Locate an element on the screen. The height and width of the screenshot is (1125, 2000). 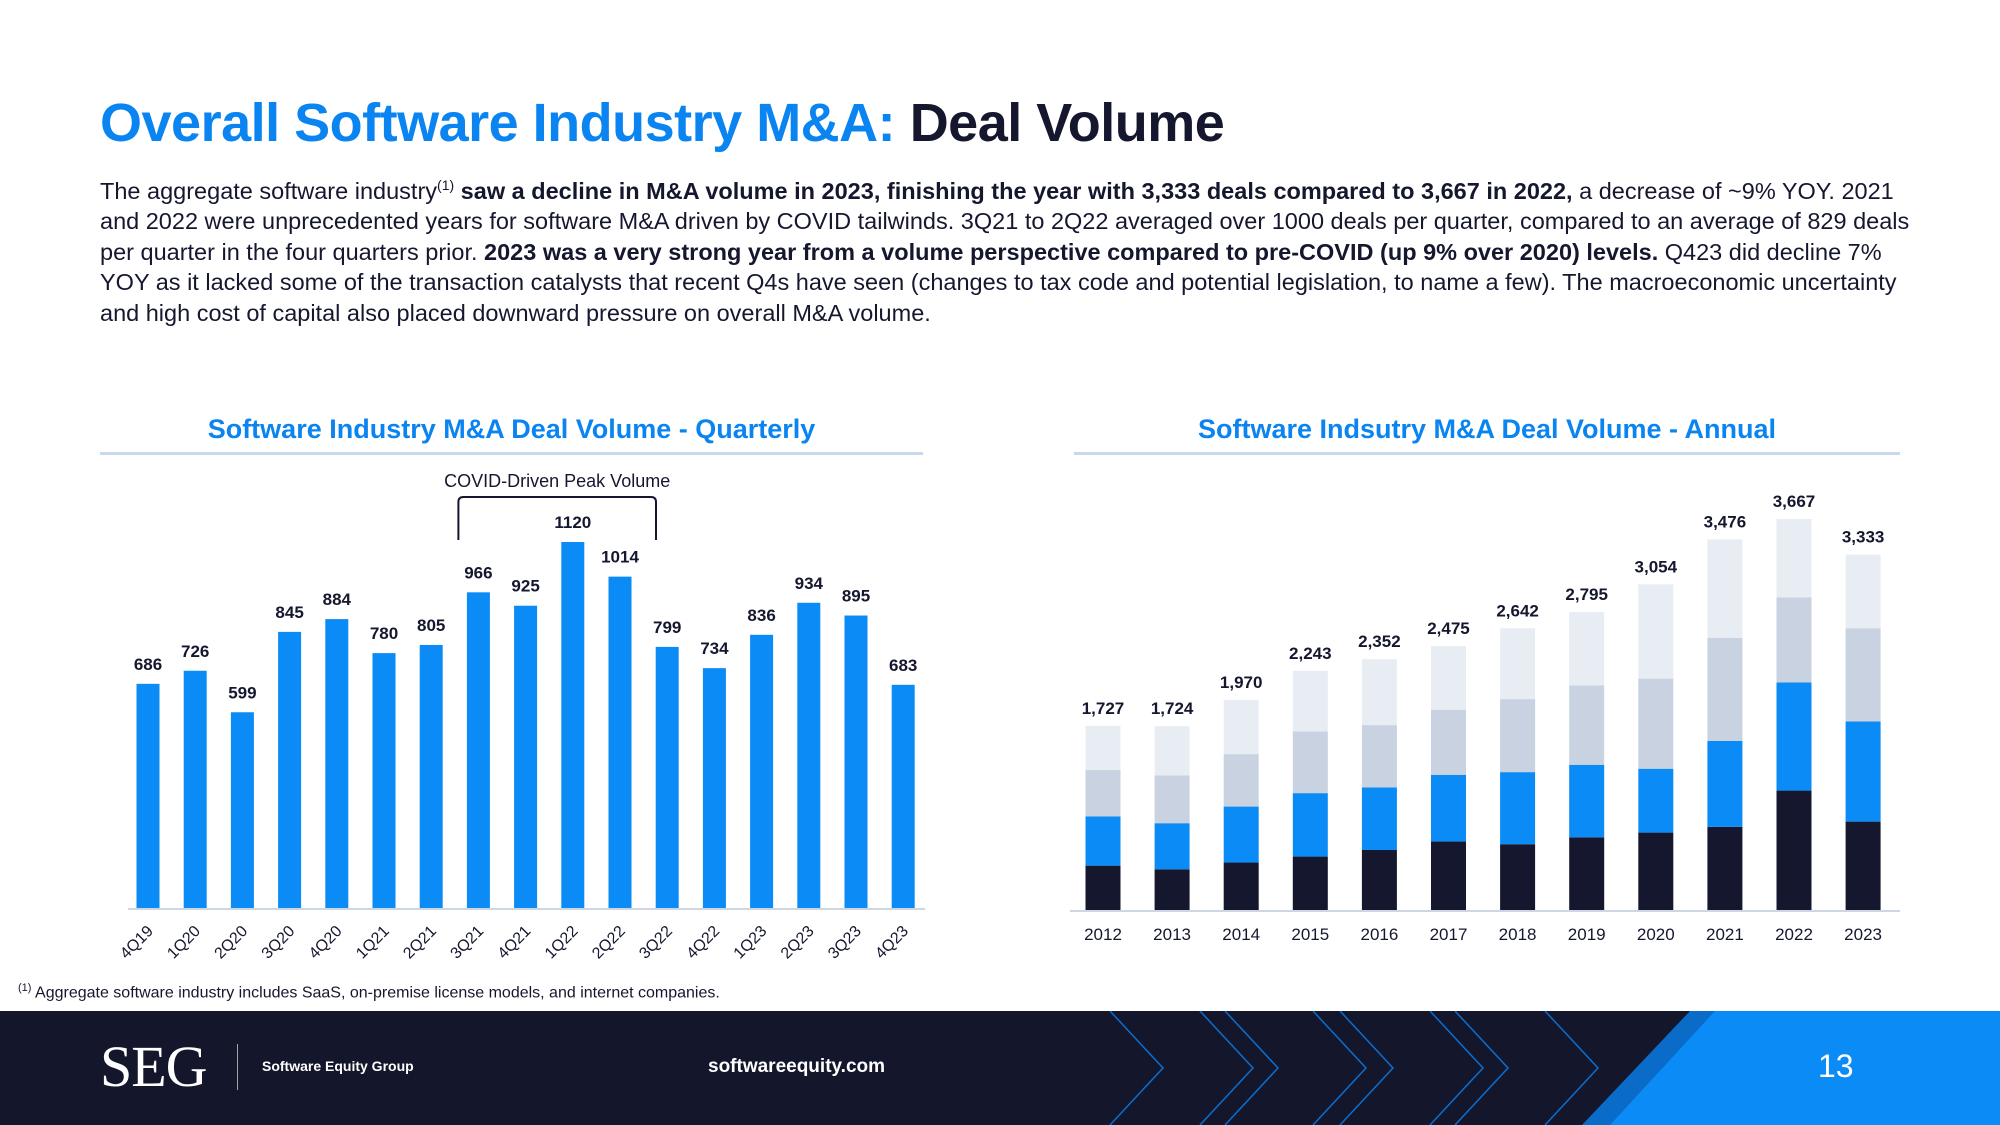
annual-total-label: 2,795 is located at coordinates (1586, 594).